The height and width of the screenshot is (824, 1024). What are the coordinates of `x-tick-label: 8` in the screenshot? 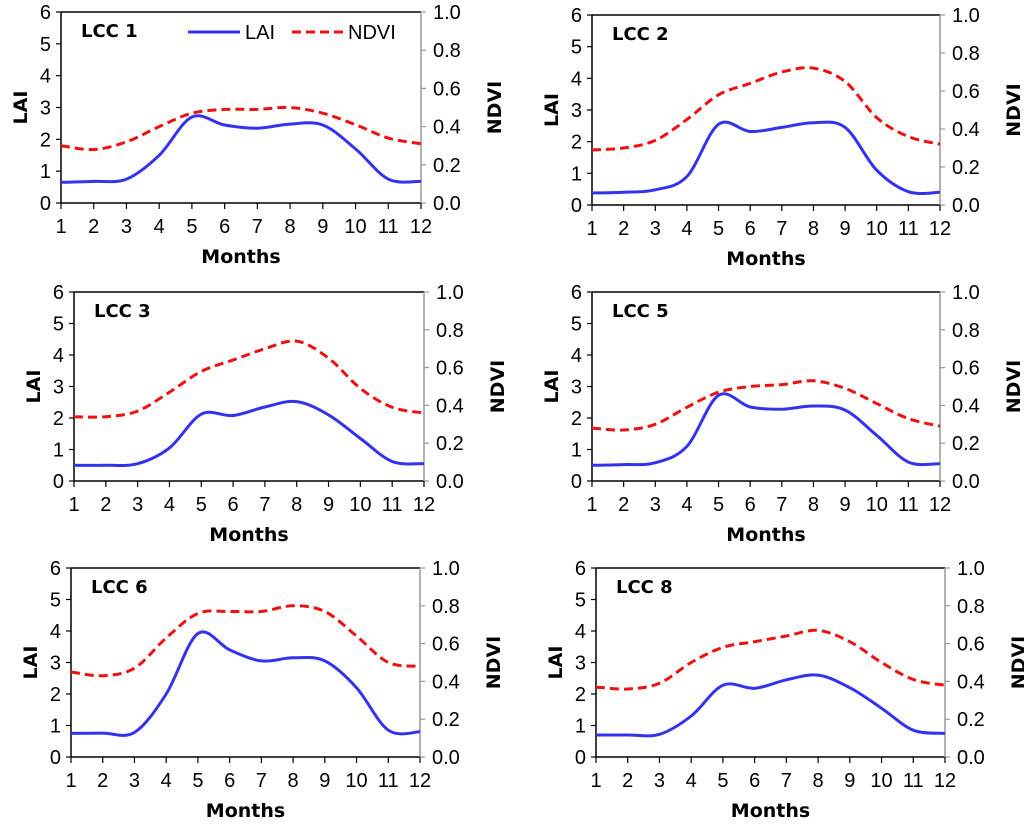 It's located at (293, 781).